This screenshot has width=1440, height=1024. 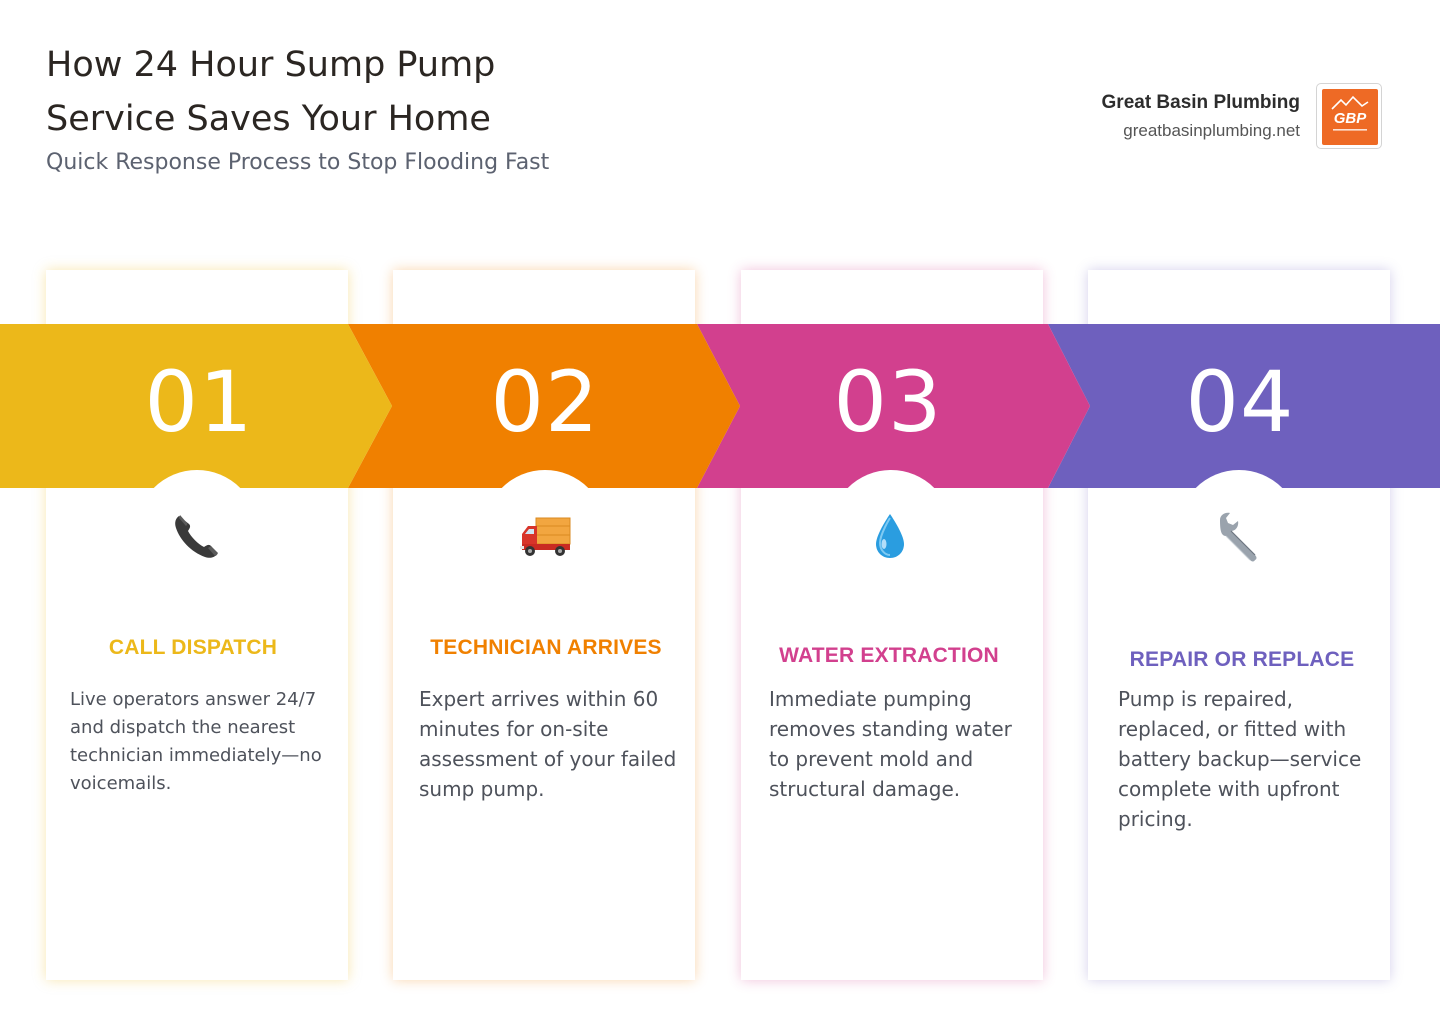 What do you see at coordinates (199, 402) in the screenshot?
I see `step-number-1: 01` at bounding box center [199, 402].